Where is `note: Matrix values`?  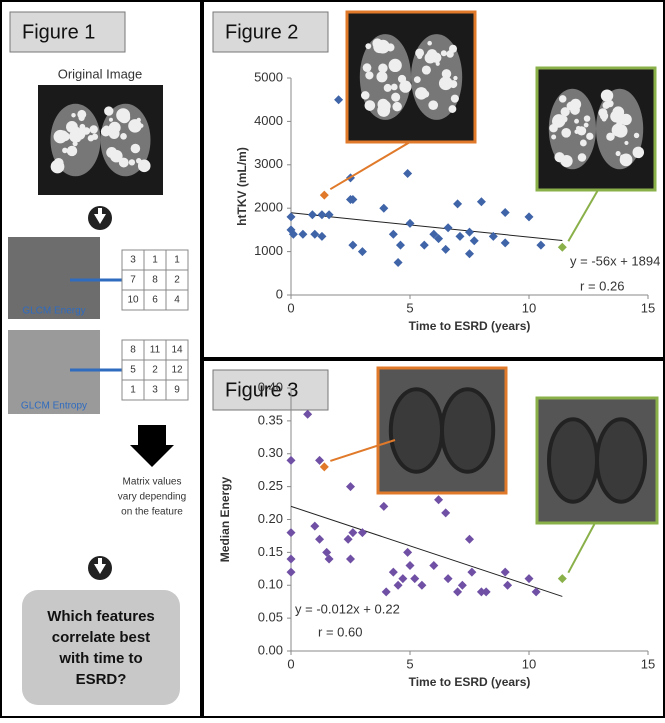 note: Matrix values is located at coordinates (152, 482).